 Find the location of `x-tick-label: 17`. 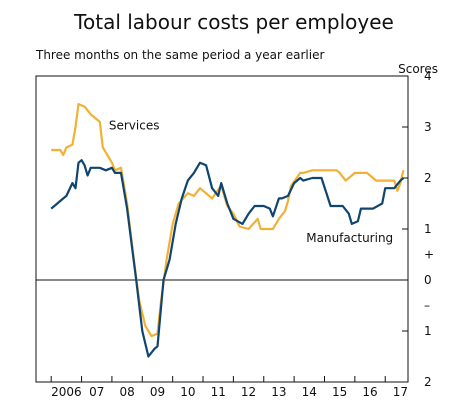

x-tick-label: 17 is located at coordinates (400, 392).